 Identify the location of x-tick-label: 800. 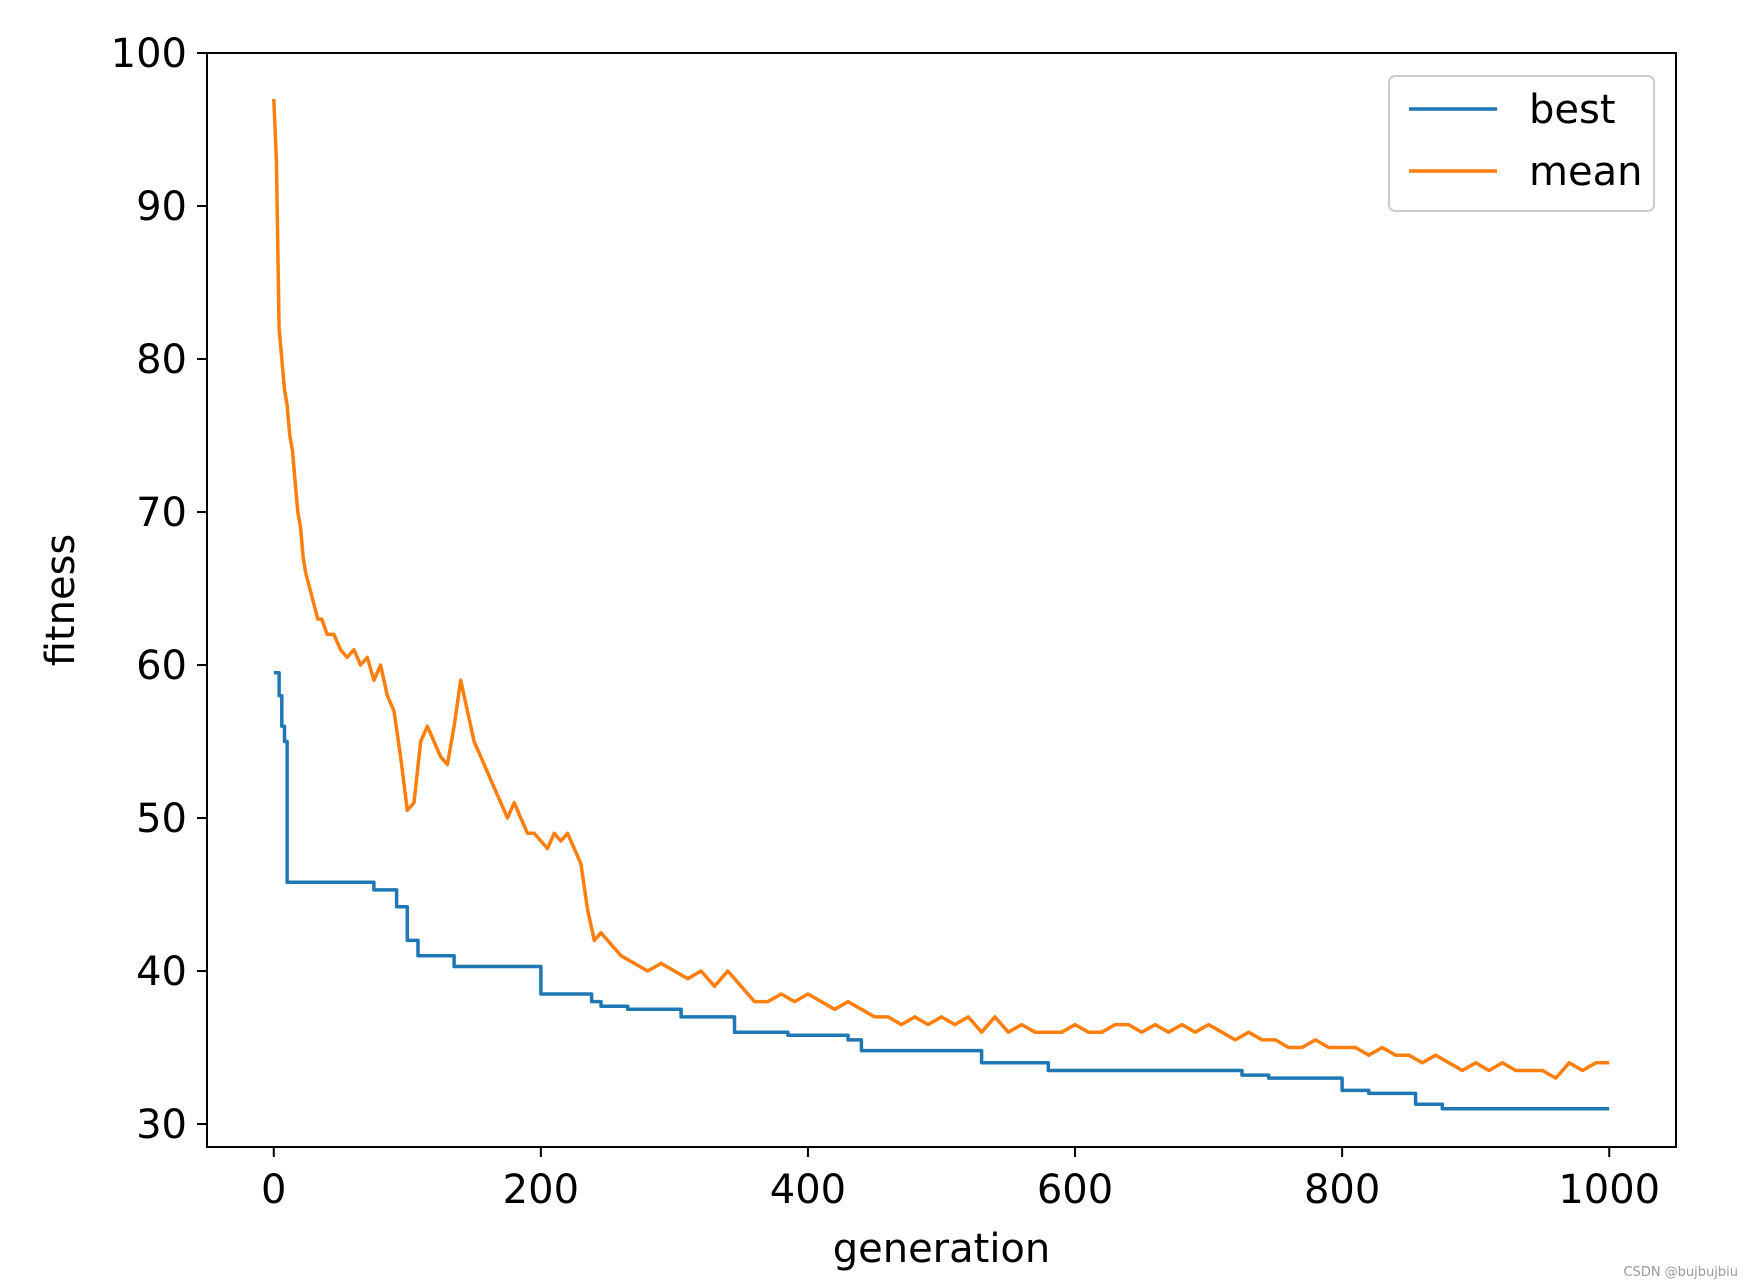
(1342, 1190).